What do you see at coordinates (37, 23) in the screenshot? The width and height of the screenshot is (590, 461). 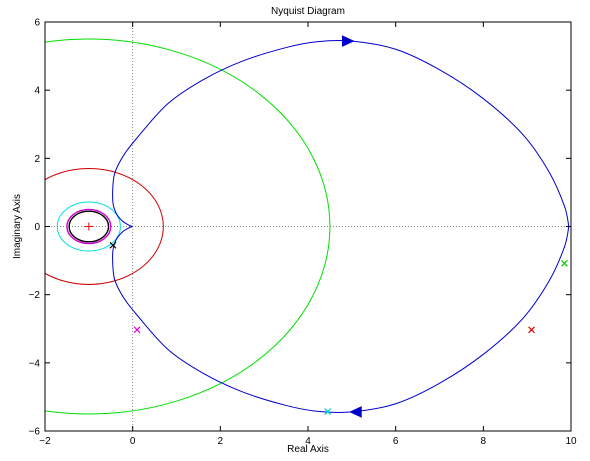 I see `y-tick-label: 6` at bounding box center [37, 23].